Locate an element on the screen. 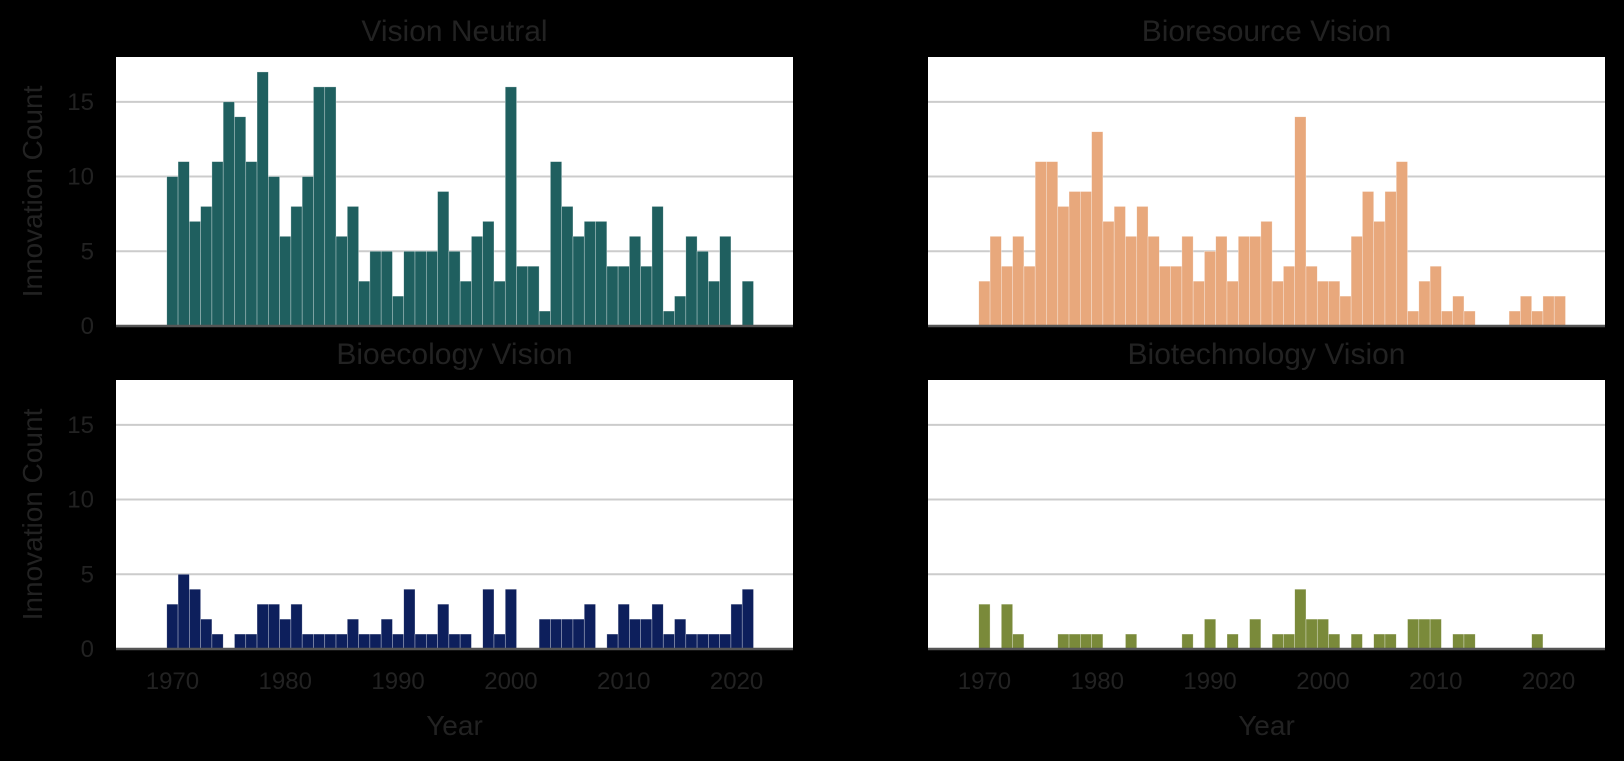 Image resolution: width=1624 pixels, height=761 pixels. plot-area is located at coordinates (454, 514).